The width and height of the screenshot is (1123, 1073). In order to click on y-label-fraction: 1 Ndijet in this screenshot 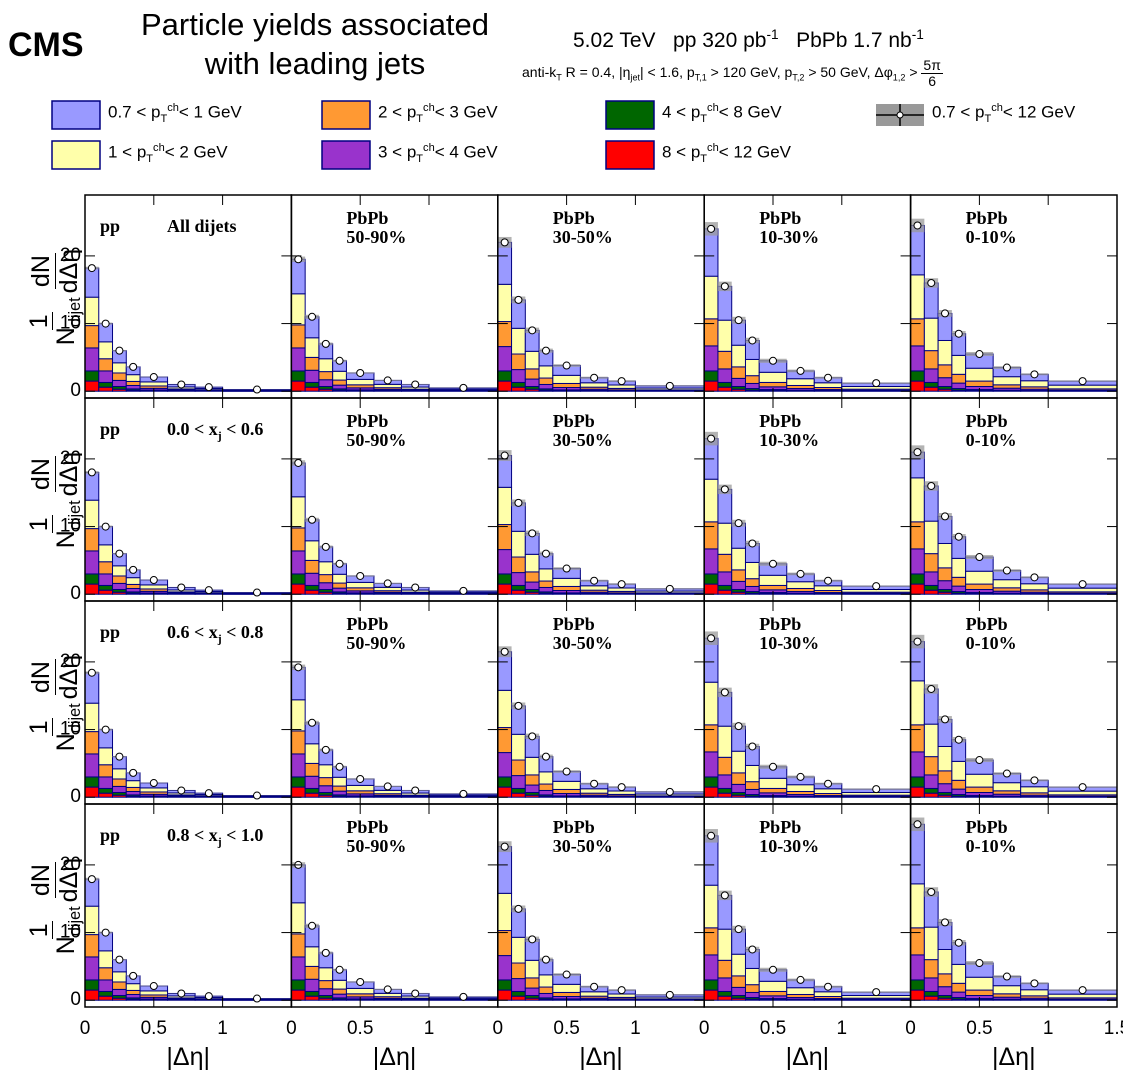, I will do `click(54, 321)`.